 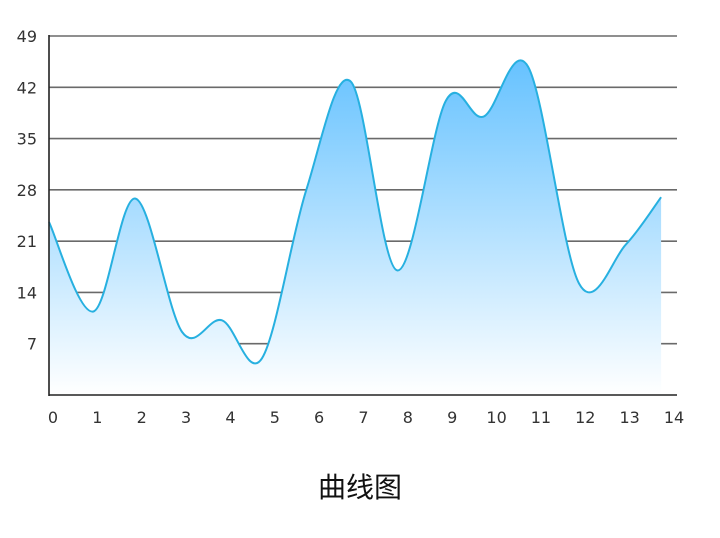 What do you see at coordinates (275, 417) in the screenshot?
I see `x-tick-label: 5` at bounding box center [275, 417].